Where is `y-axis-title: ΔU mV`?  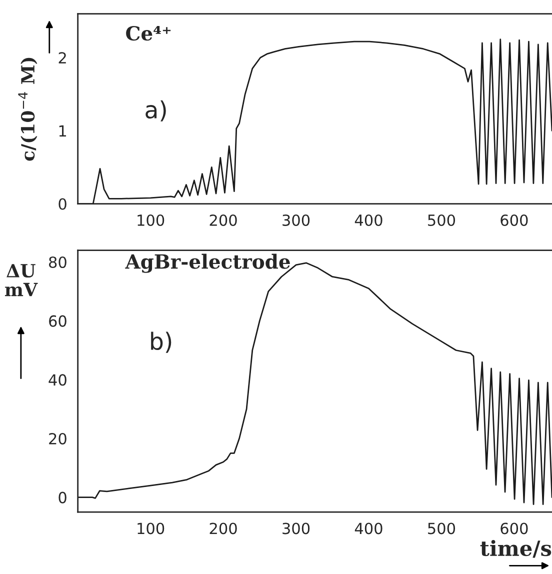 y-axis-title: ΔU mV is located at coordinates (21, 280).